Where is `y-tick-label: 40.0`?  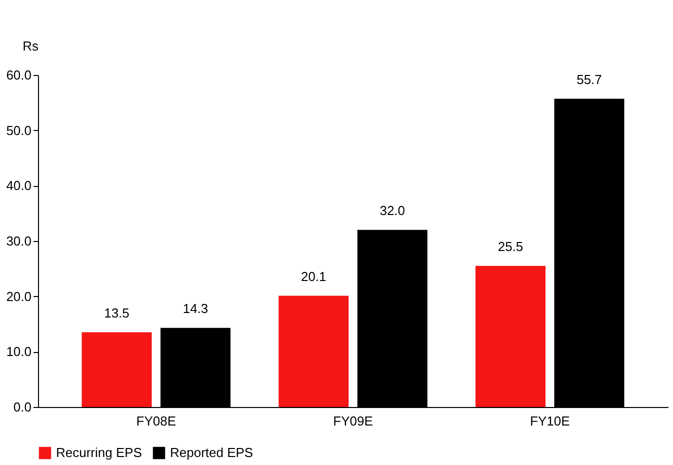 y-tick-label: 40.0 is located at coordinates (19, 186).